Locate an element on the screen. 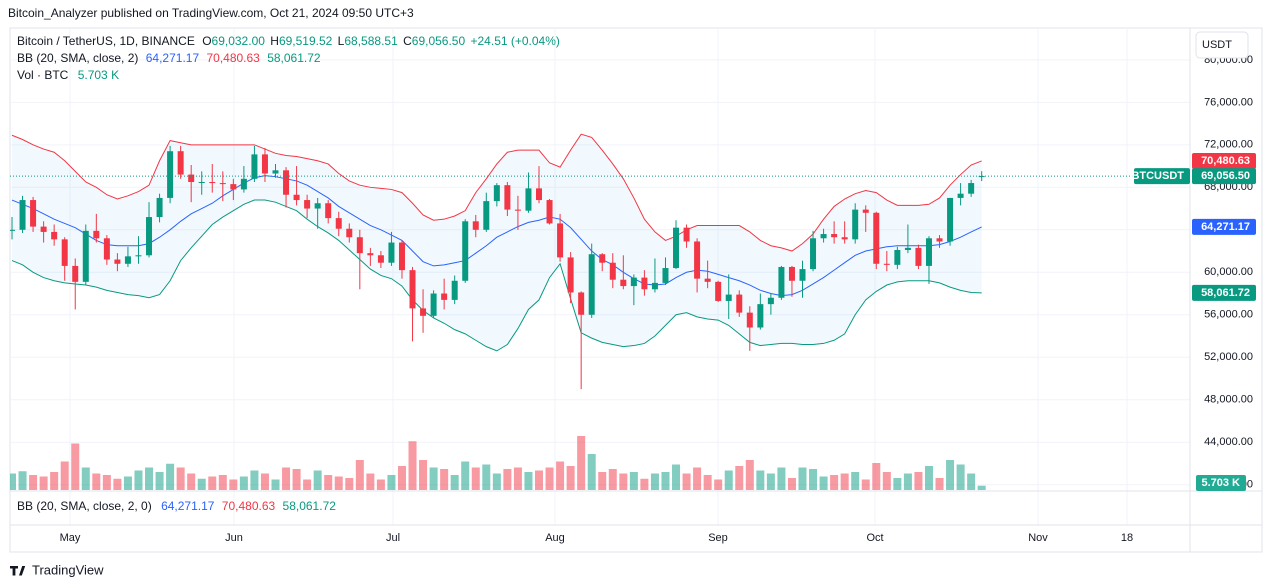  sub-upper: 70,480.63 is located at coordinates (249, 506).